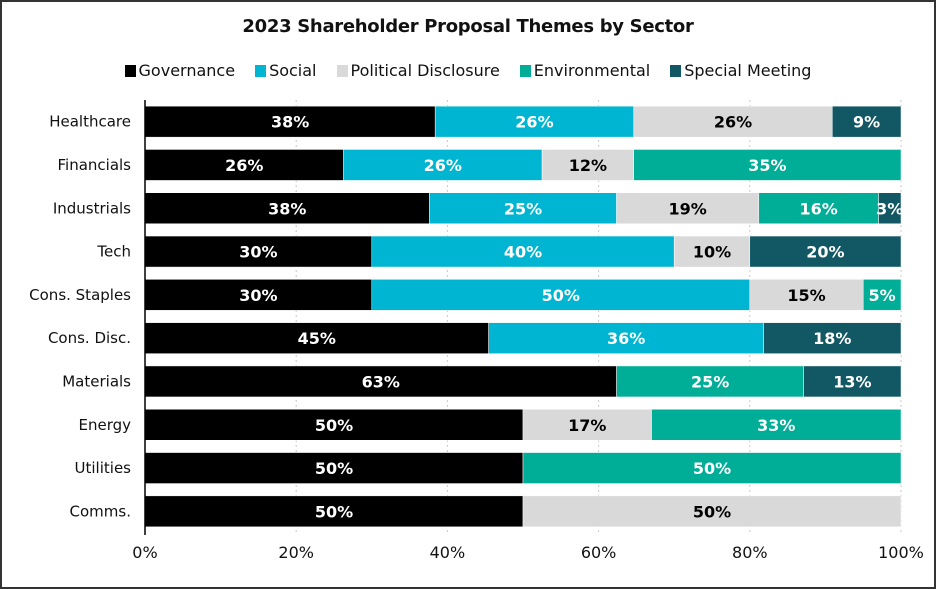  What do you see at coordinates (80, 295) in the screenshot?
I see `category-label: Cons. Staples` at bounding box center [80, 295].